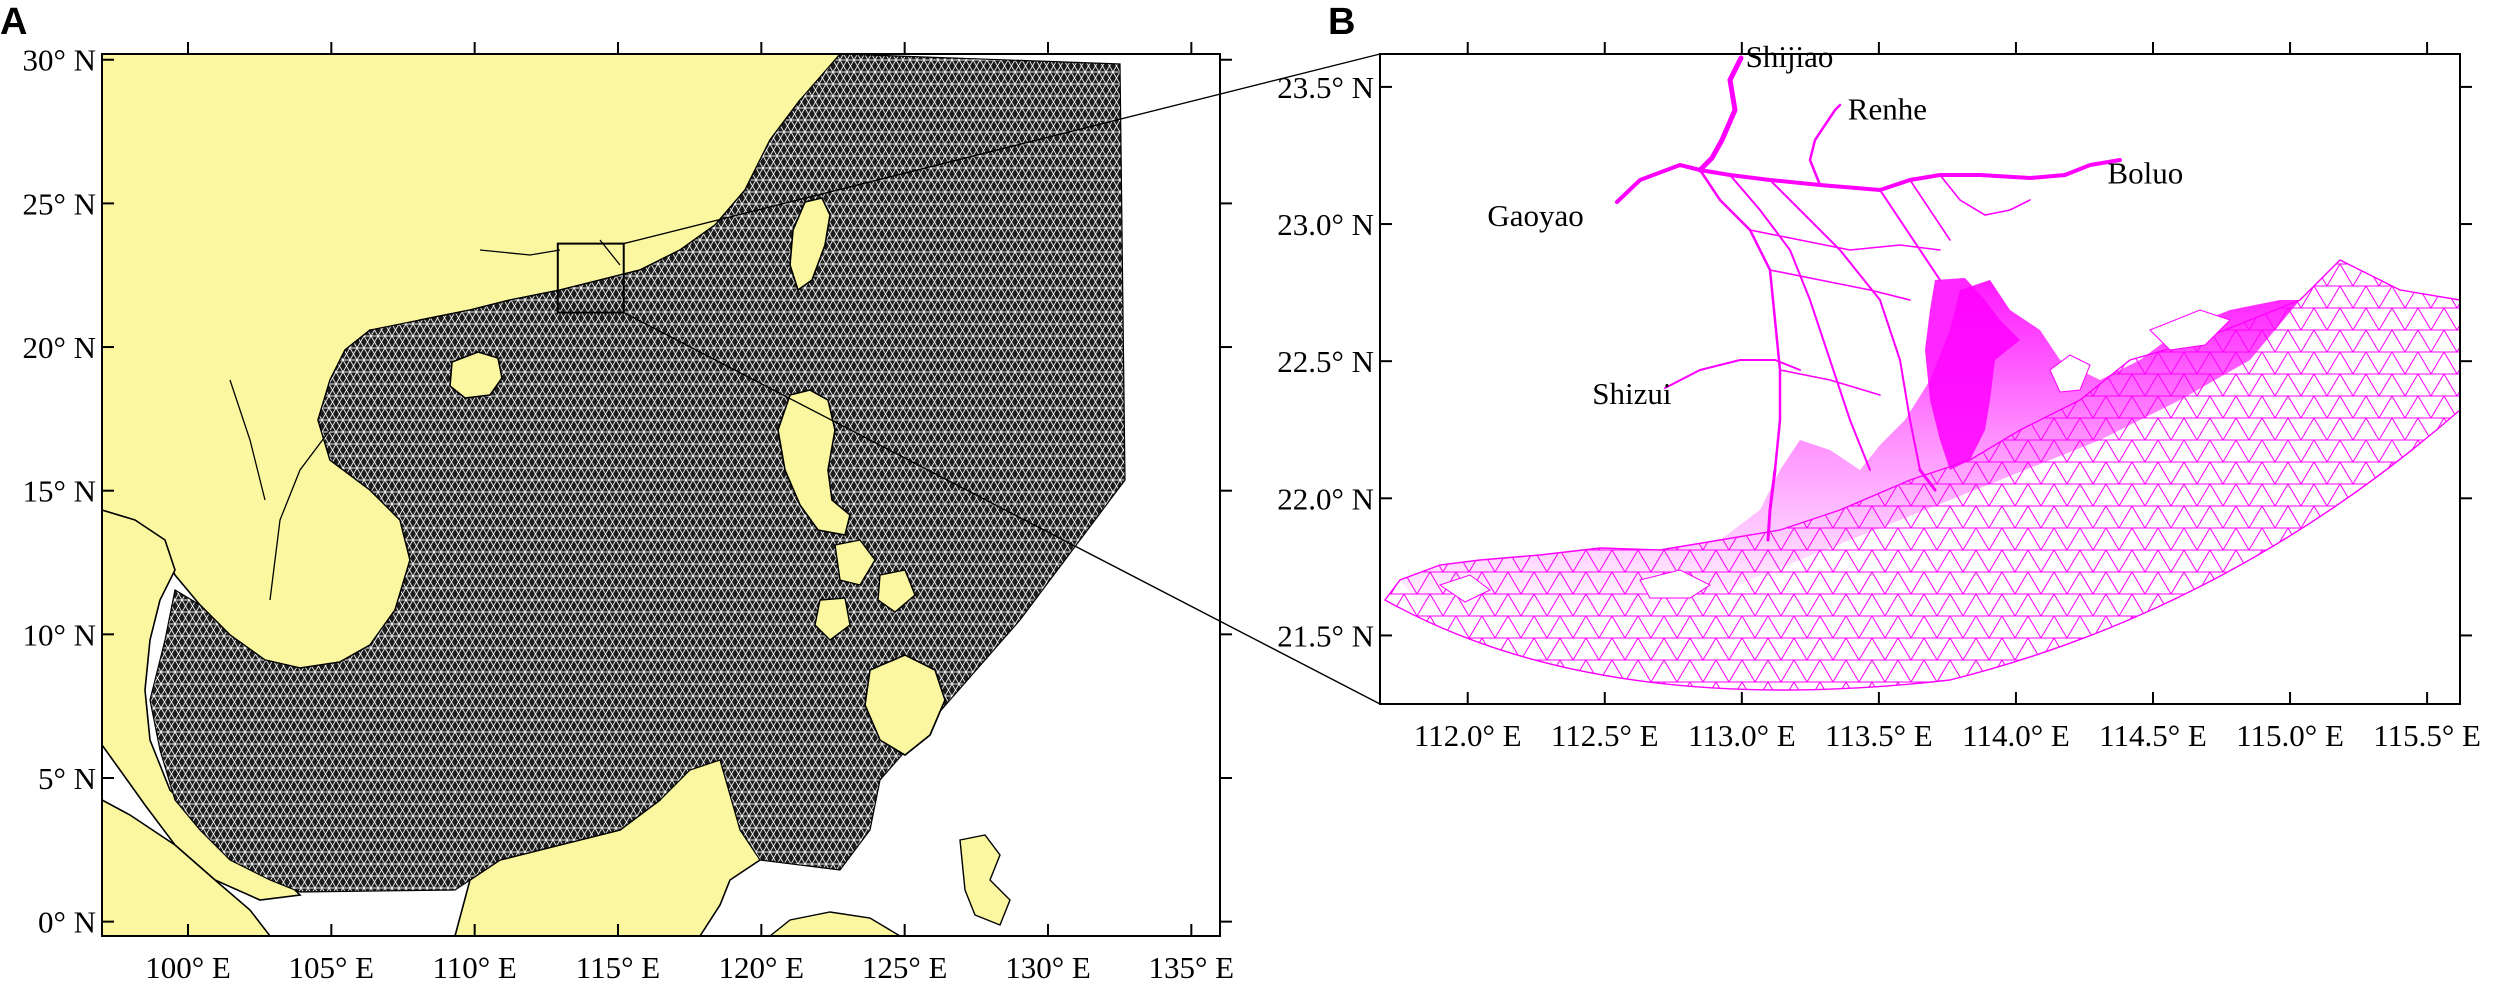 Image resolution: width=2500 pixels, height=981 pixels. I want to click on y-tick-label: 21.5° N, so click(1325, 635).